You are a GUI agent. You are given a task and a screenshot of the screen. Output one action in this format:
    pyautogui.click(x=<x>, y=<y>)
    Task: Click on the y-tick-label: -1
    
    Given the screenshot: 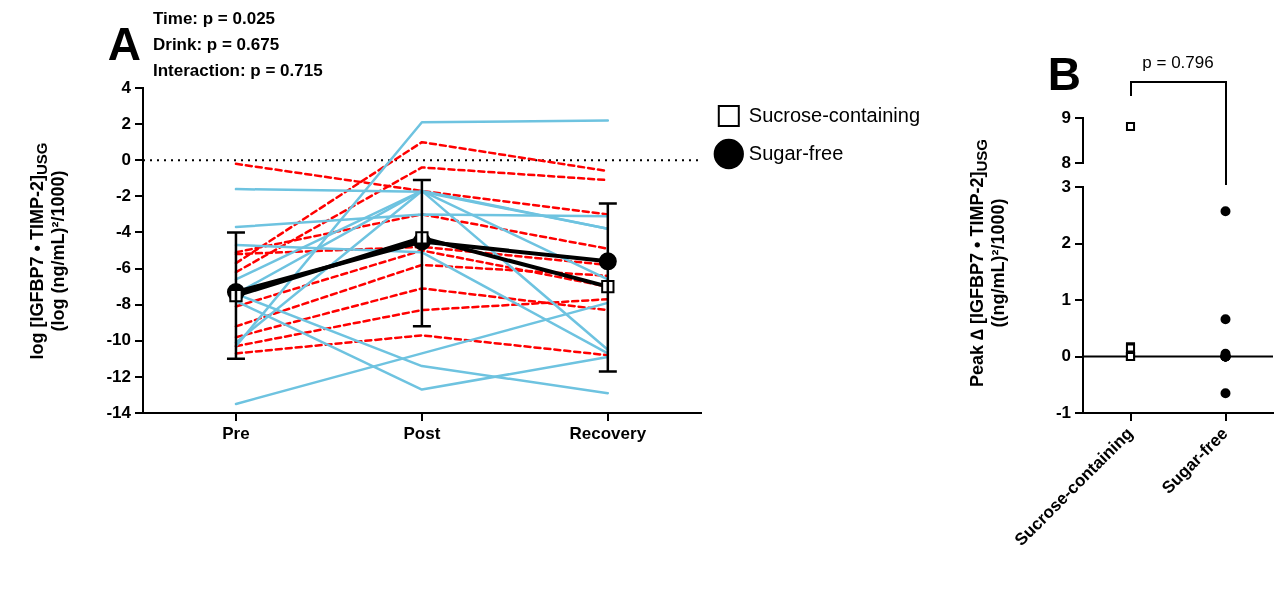 What is the action you would take?
    pyautogui.click(x=1063, y=412)
    